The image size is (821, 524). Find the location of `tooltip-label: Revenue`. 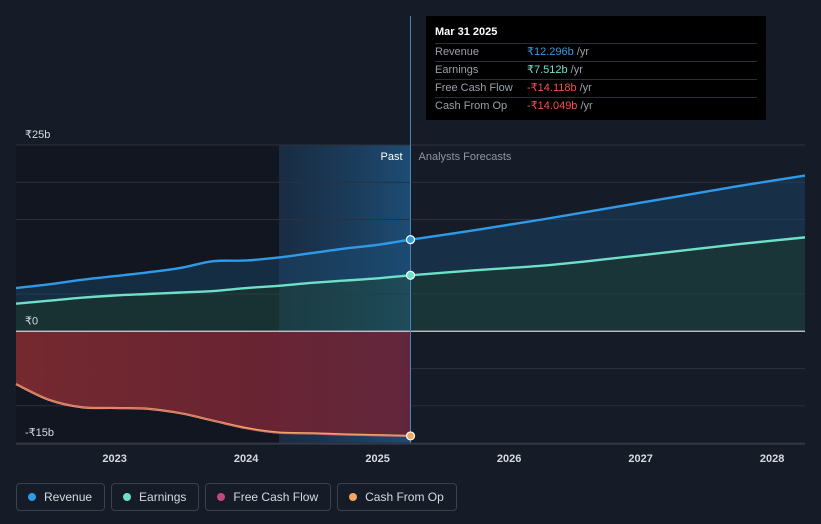

tooltip-label: Revenue is located at coordinates (457, 52).